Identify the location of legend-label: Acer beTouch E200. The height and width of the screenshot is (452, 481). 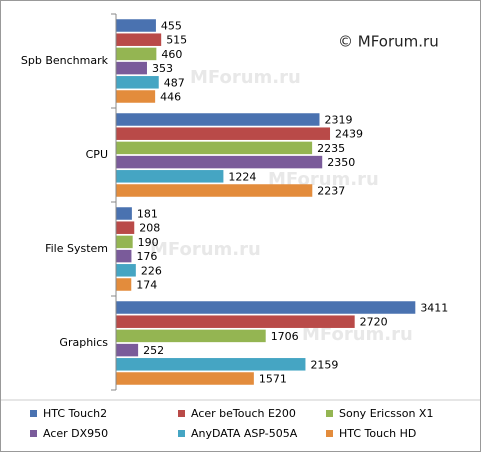
(243, 413).